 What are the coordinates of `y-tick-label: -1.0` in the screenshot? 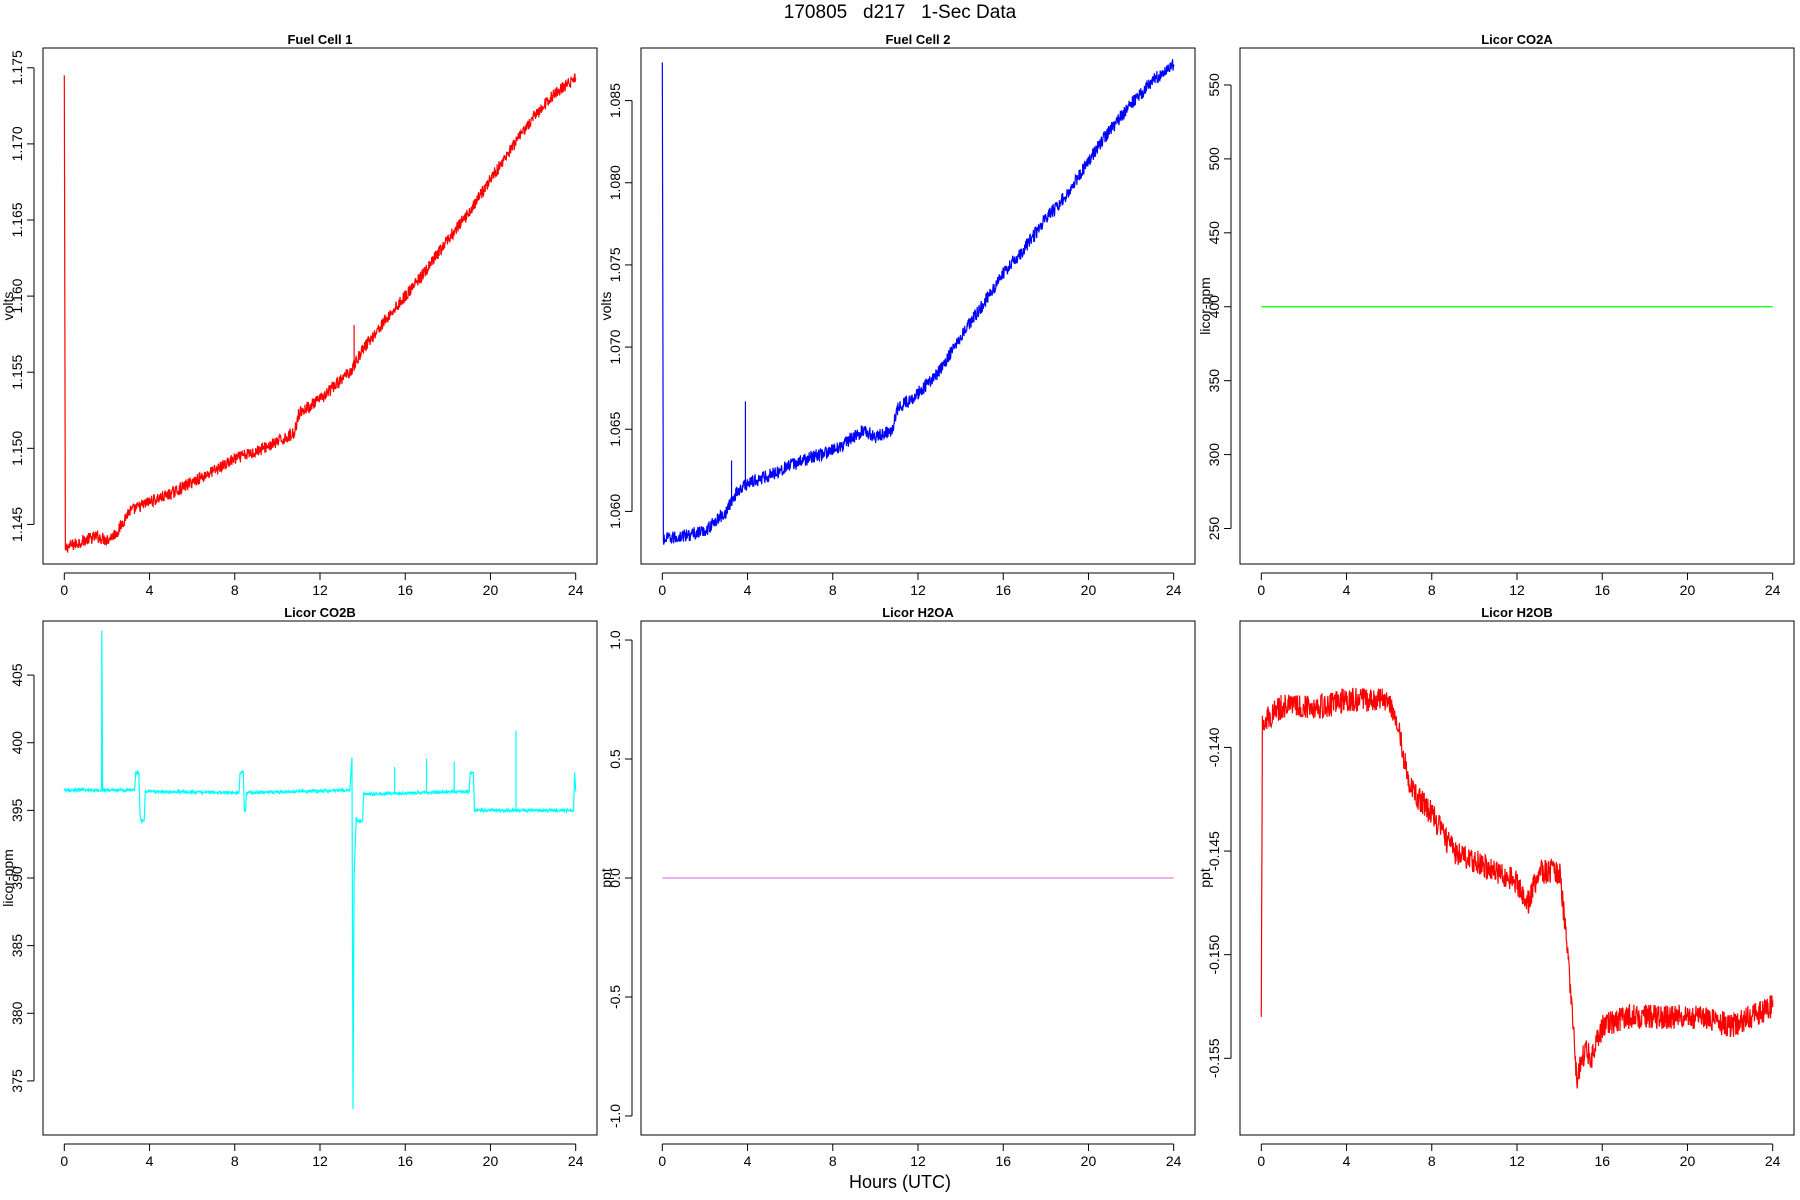 It's located at (615, 1116).